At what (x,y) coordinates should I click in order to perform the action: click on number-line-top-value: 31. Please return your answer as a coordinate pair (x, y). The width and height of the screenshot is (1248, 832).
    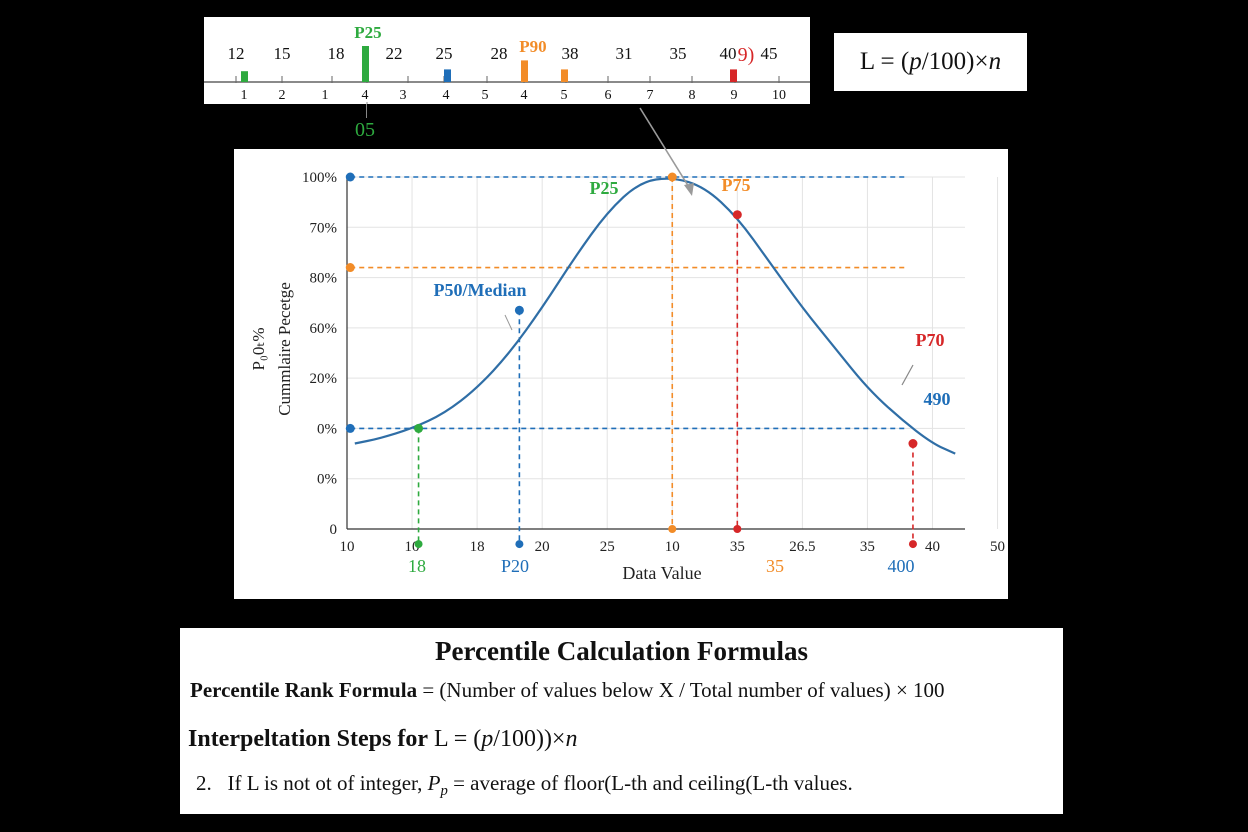
    Looking at the image, I should click on (624, 53).